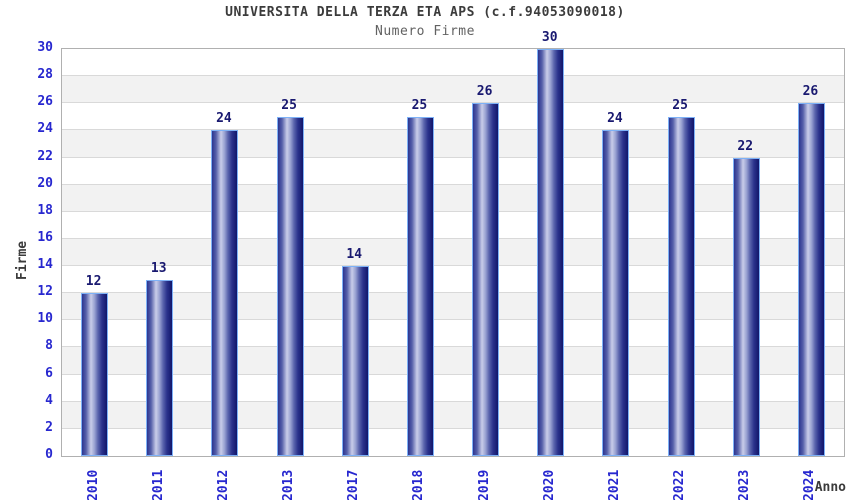 The width and height of the screenshot is (850, 500). What do you see at coordinates (49, 454) in the screenshot?
I see `y-tick-label: 0` at bounding box center [49, 454].